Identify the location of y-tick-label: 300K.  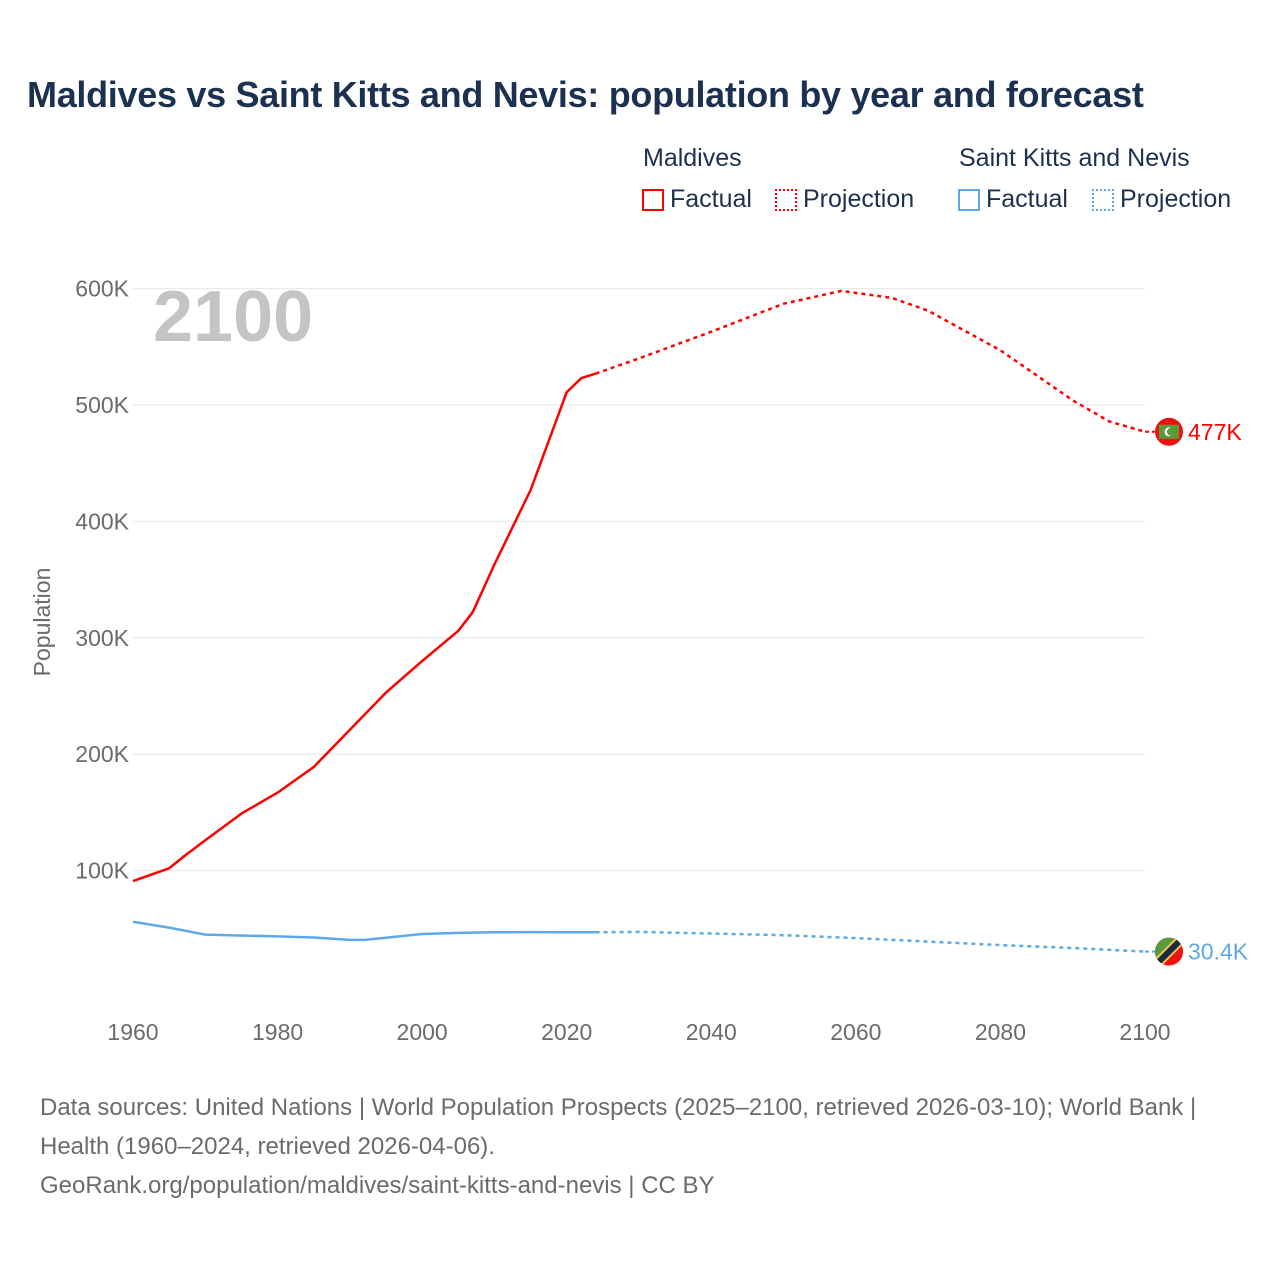
(102, 638).